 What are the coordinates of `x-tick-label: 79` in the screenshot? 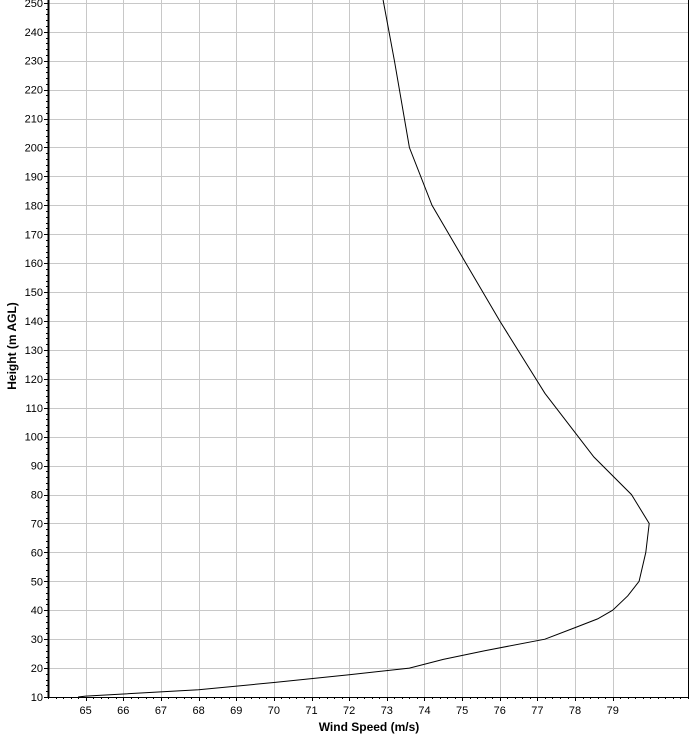 It's located at (613, 711).